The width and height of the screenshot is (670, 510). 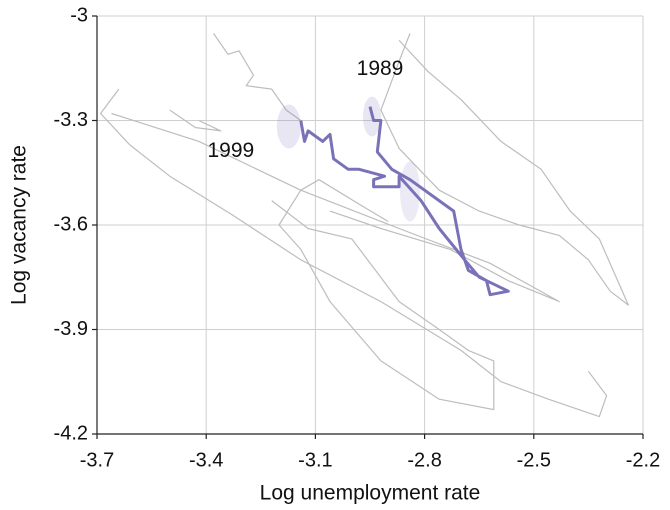 What do you see at coordinates (315, 460) in the screenshot?
I see `x-tick-label: -3.1` at bounding box center [315, 460].